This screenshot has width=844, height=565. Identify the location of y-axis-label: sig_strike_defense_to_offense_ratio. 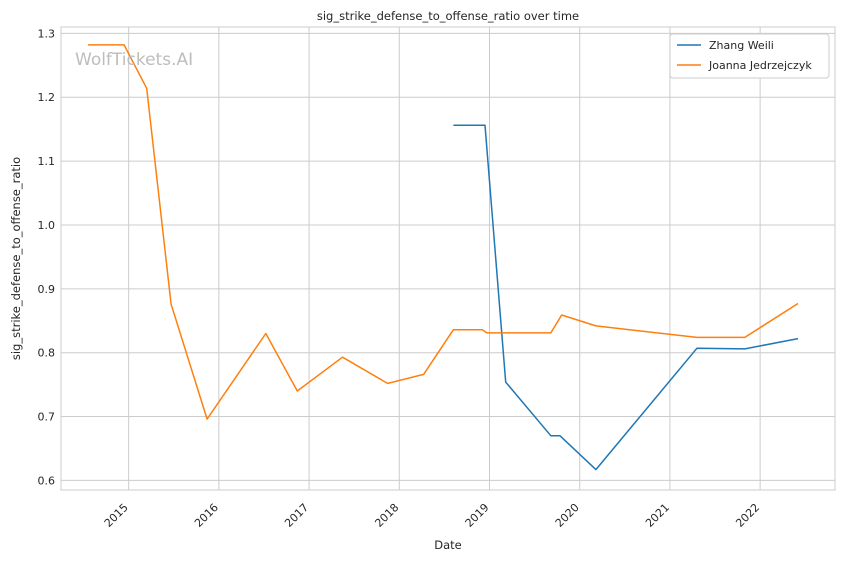
(16, 258).